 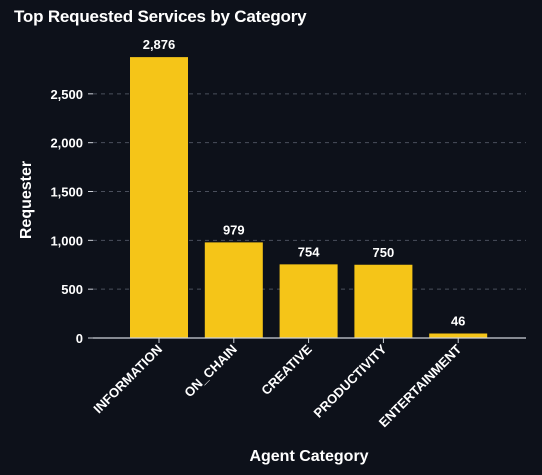 What do you see at coordinates (79, 338) in the screenshot?
I see `y-tick-label: 0` at bounding box center [79, 338].